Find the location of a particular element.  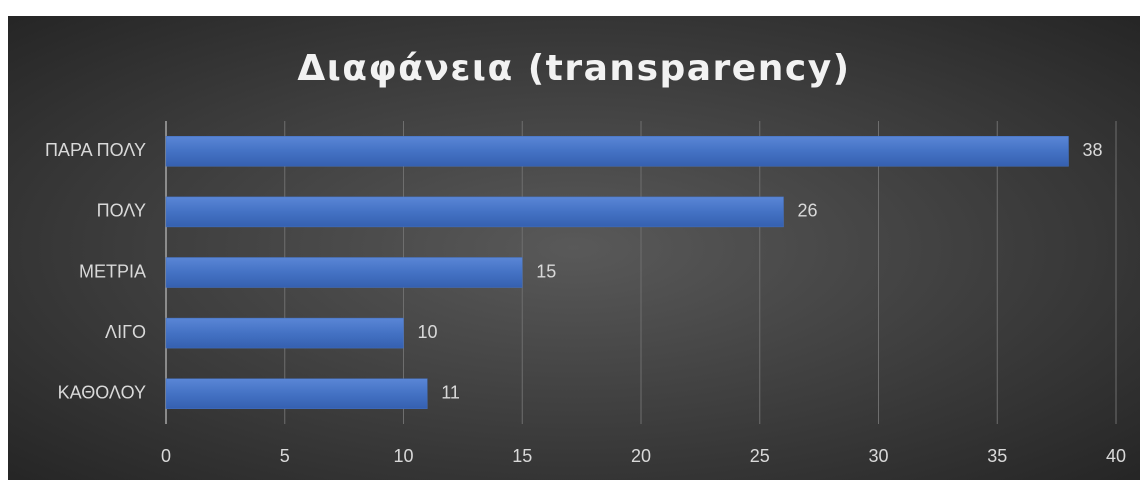

x-tick-label: 30 is located at coordinates (878, 456).